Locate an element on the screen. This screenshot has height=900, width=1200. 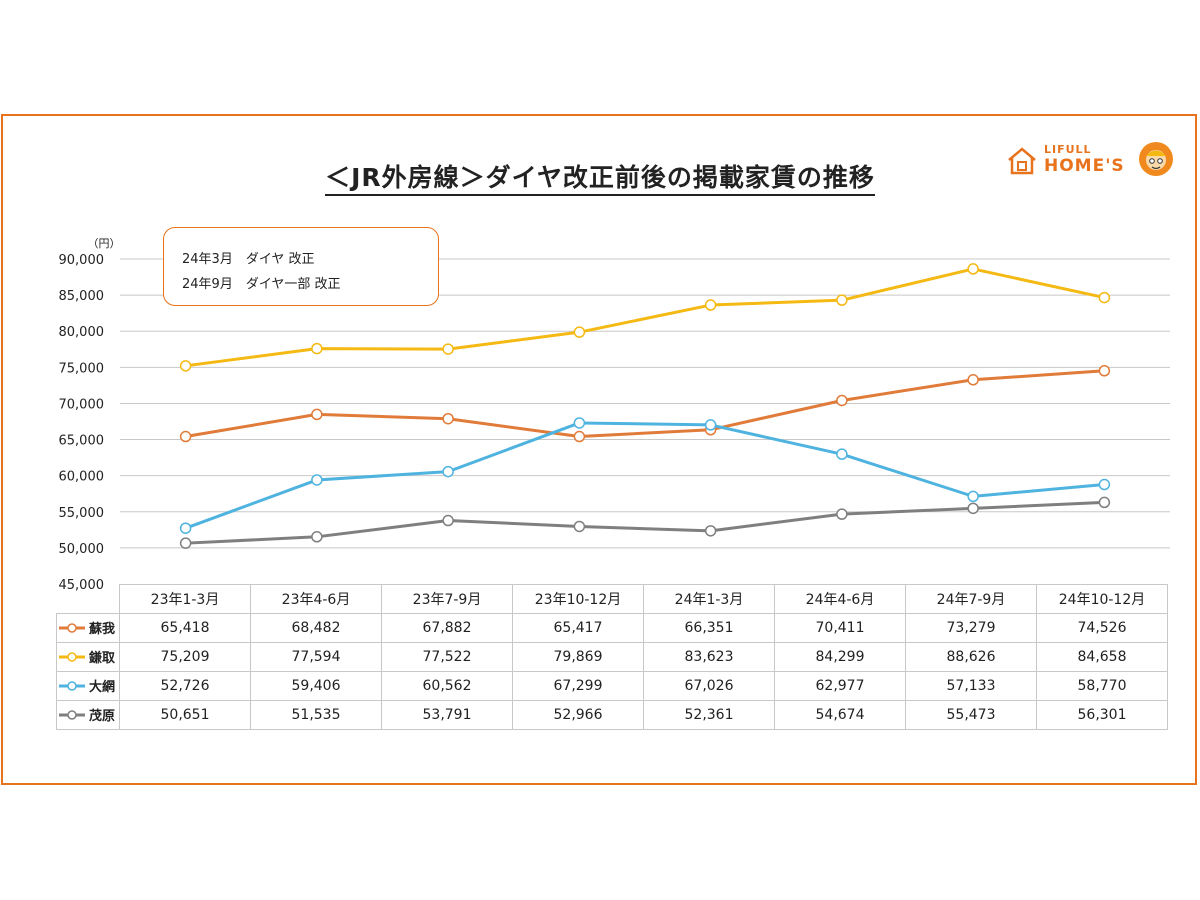
note-line-1: 24年3月 ダイヤ 改正 is located at coordinates (248, 259).